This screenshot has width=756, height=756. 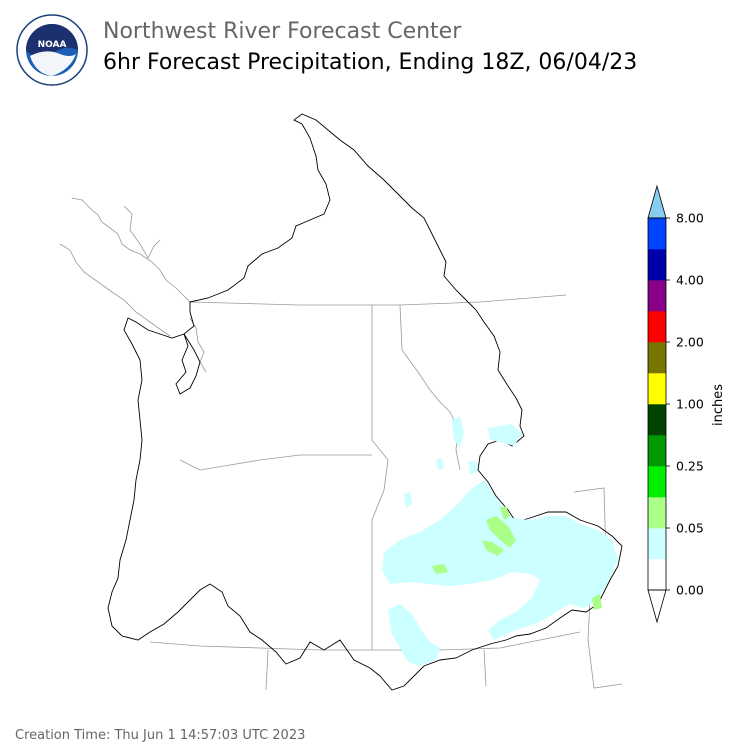 What do you see at coordinates (690, 218) in the screenshot?
I see `colorbar-tick-label: 8.00` at bounding box center [690, 218].